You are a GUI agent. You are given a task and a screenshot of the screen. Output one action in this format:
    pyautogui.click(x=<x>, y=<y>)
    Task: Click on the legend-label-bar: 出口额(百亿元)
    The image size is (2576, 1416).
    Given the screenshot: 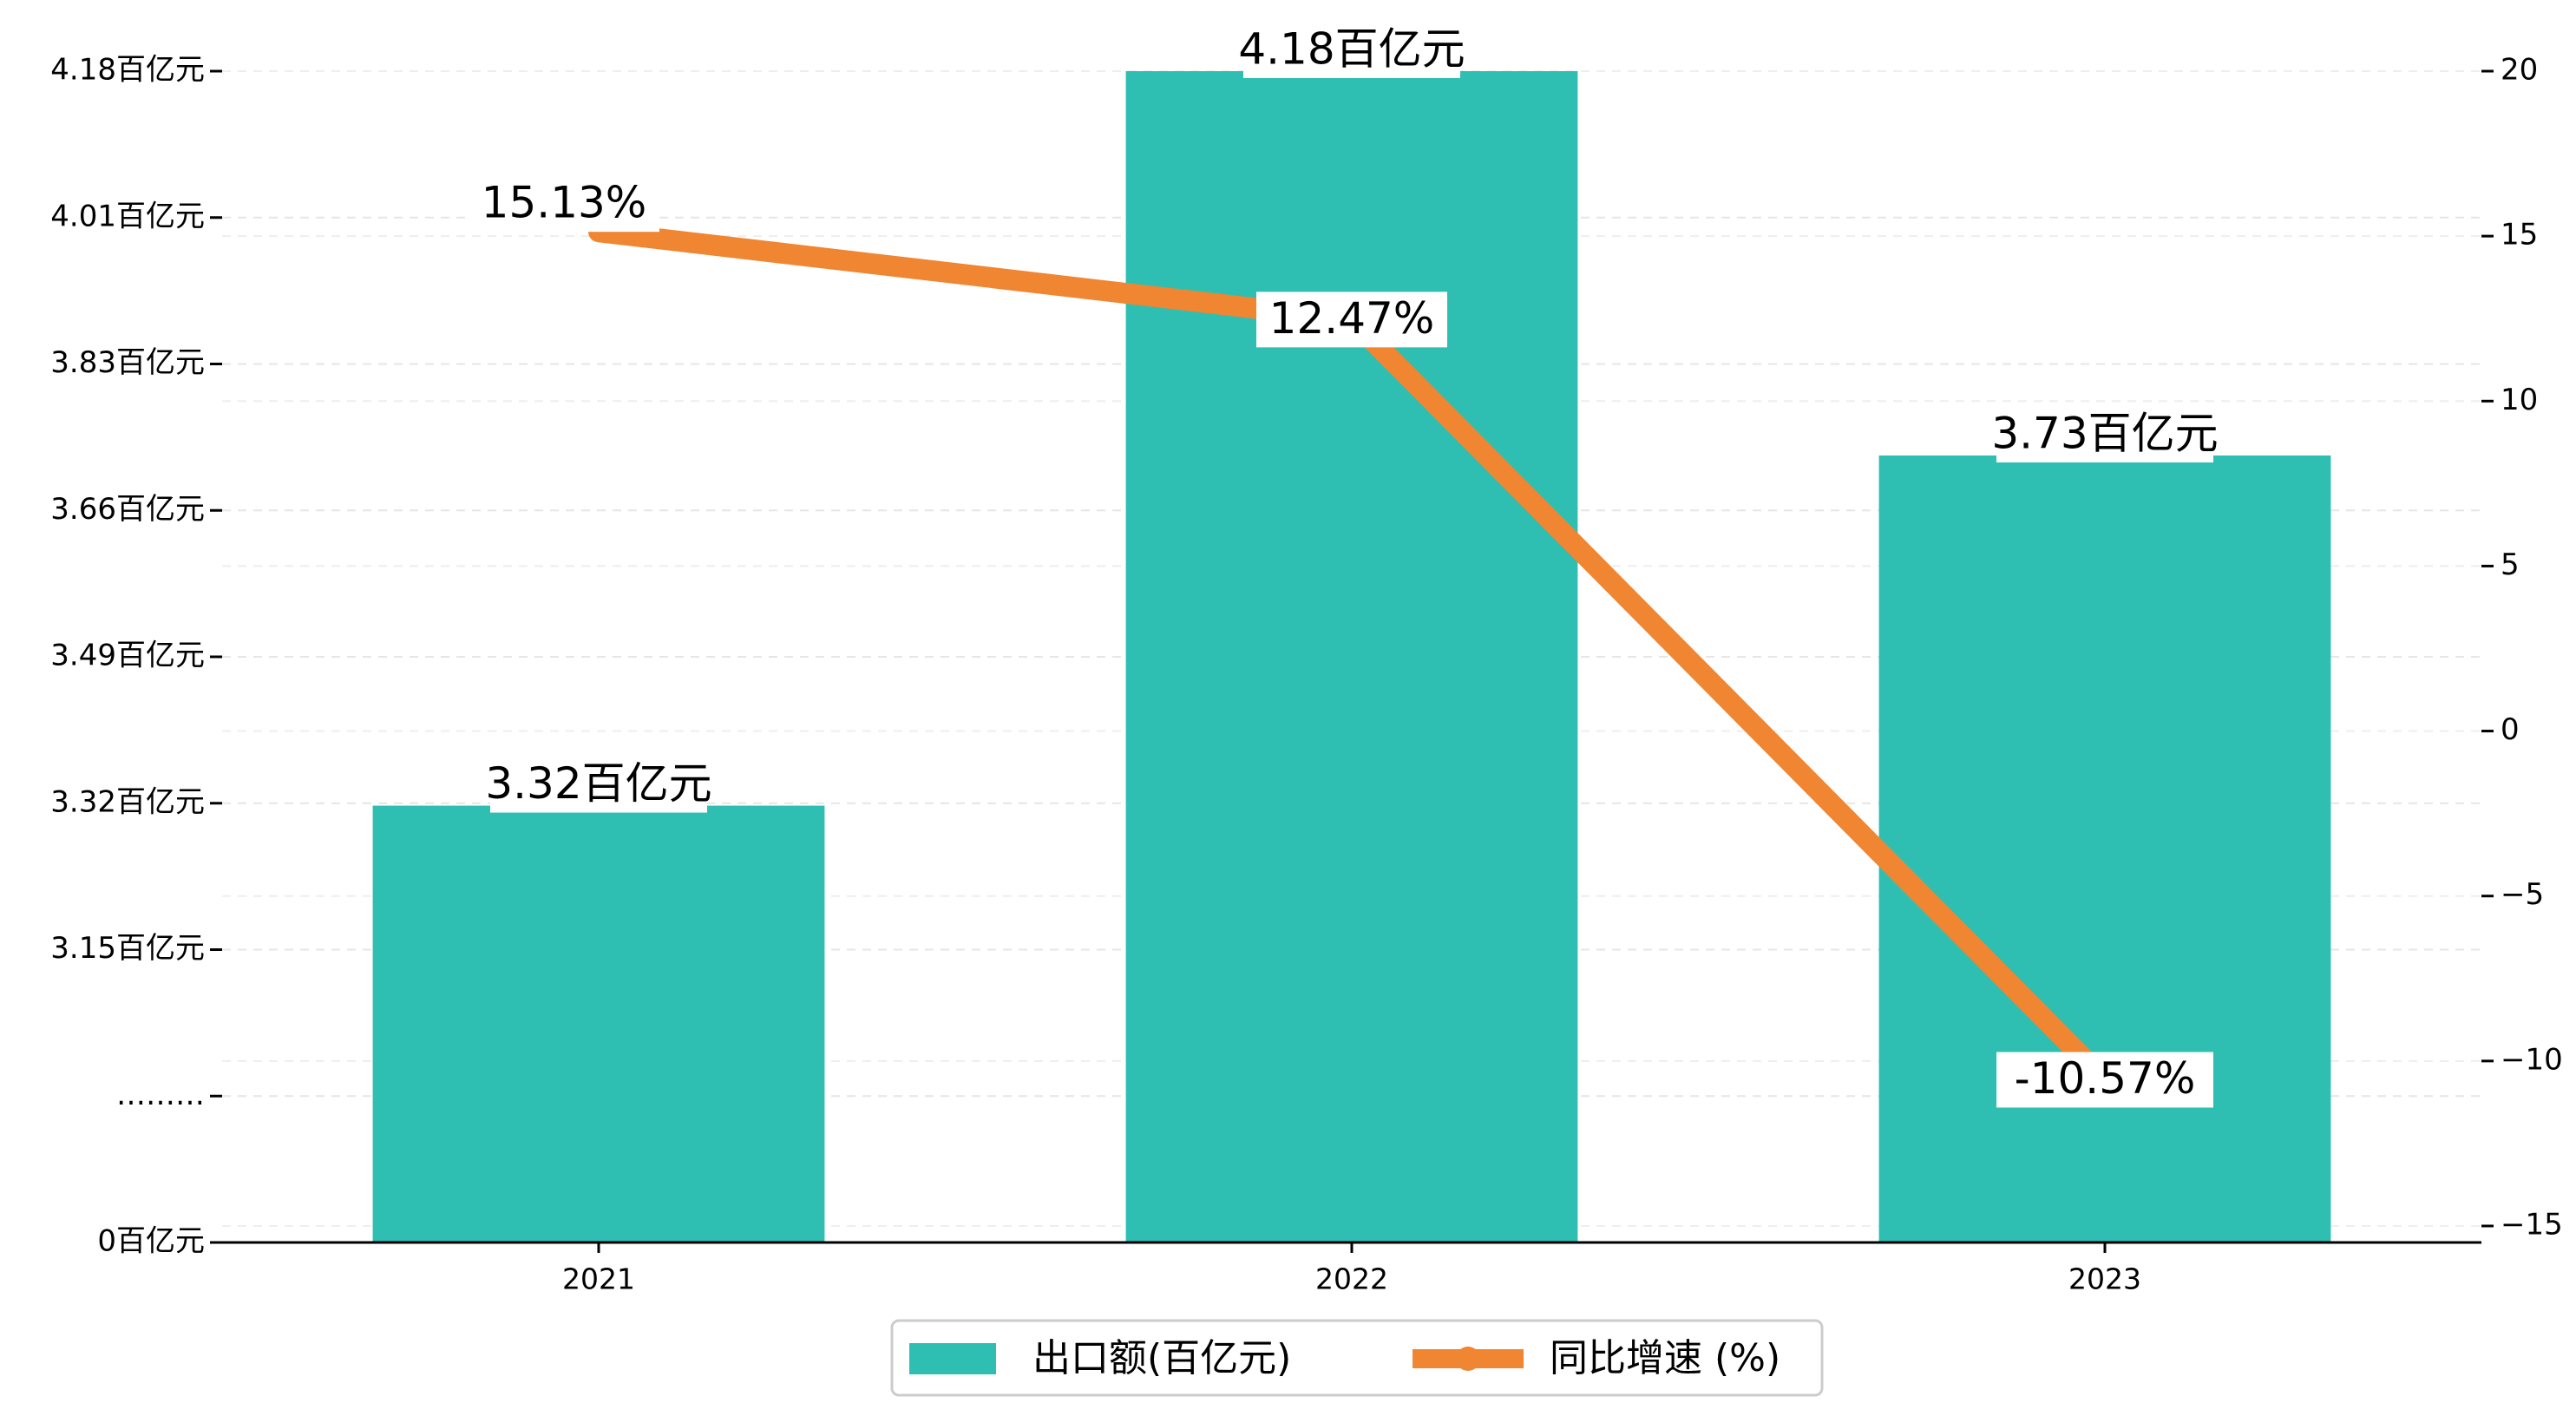 What is the action you would take?
    pyautogui.click(x=1161, y=1358)
    